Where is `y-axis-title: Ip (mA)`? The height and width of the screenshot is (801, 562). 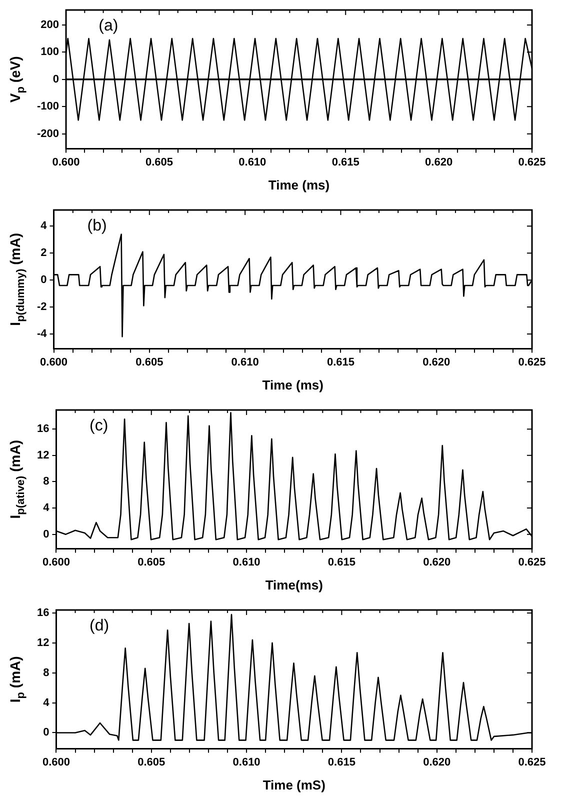 y-axis-title: Ip (mA) is located at coordinates (16, 679).